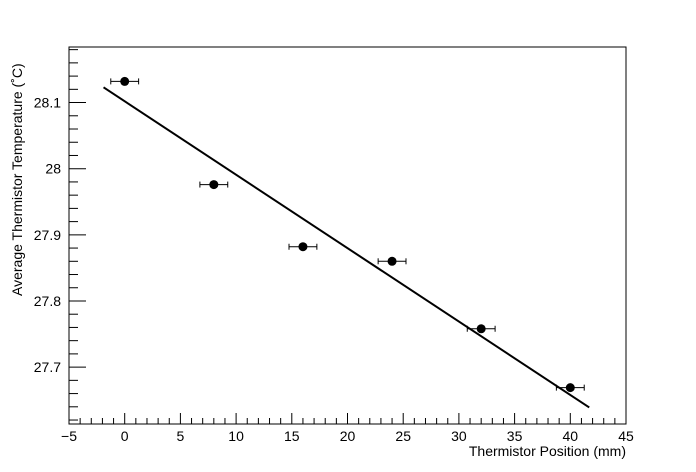 This screenshot has height=472, width=696. What do you see at coordinates (348, 436) in the screenshot?
I see `x-tick-label: 20` at bounding box center [348, 436].